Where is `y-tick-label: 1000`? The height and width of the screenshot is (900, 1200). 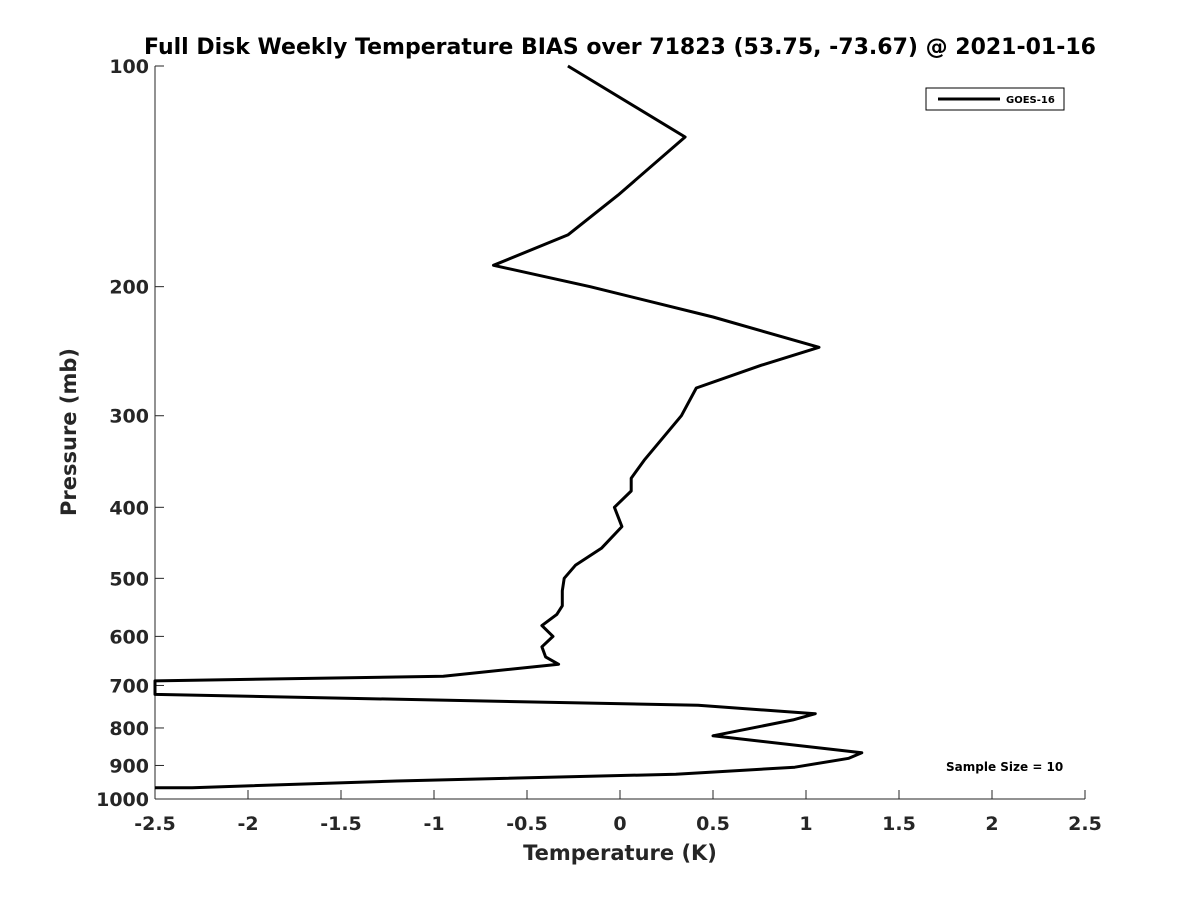
y-tick-label: 1000 is located at coordinates (122, 800).